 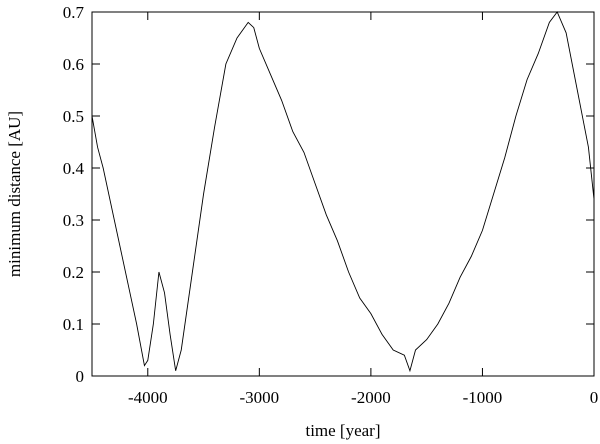 I want to click on x-tick-label: -2000, so click(x=371, y=397).